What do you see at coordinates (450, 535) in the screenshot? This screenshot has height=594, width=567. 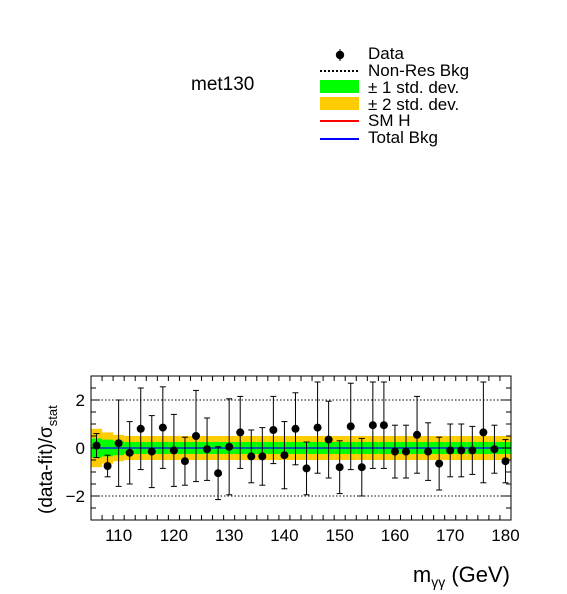 I see `x-tick-label: 170` at bounding box center [450, 535].